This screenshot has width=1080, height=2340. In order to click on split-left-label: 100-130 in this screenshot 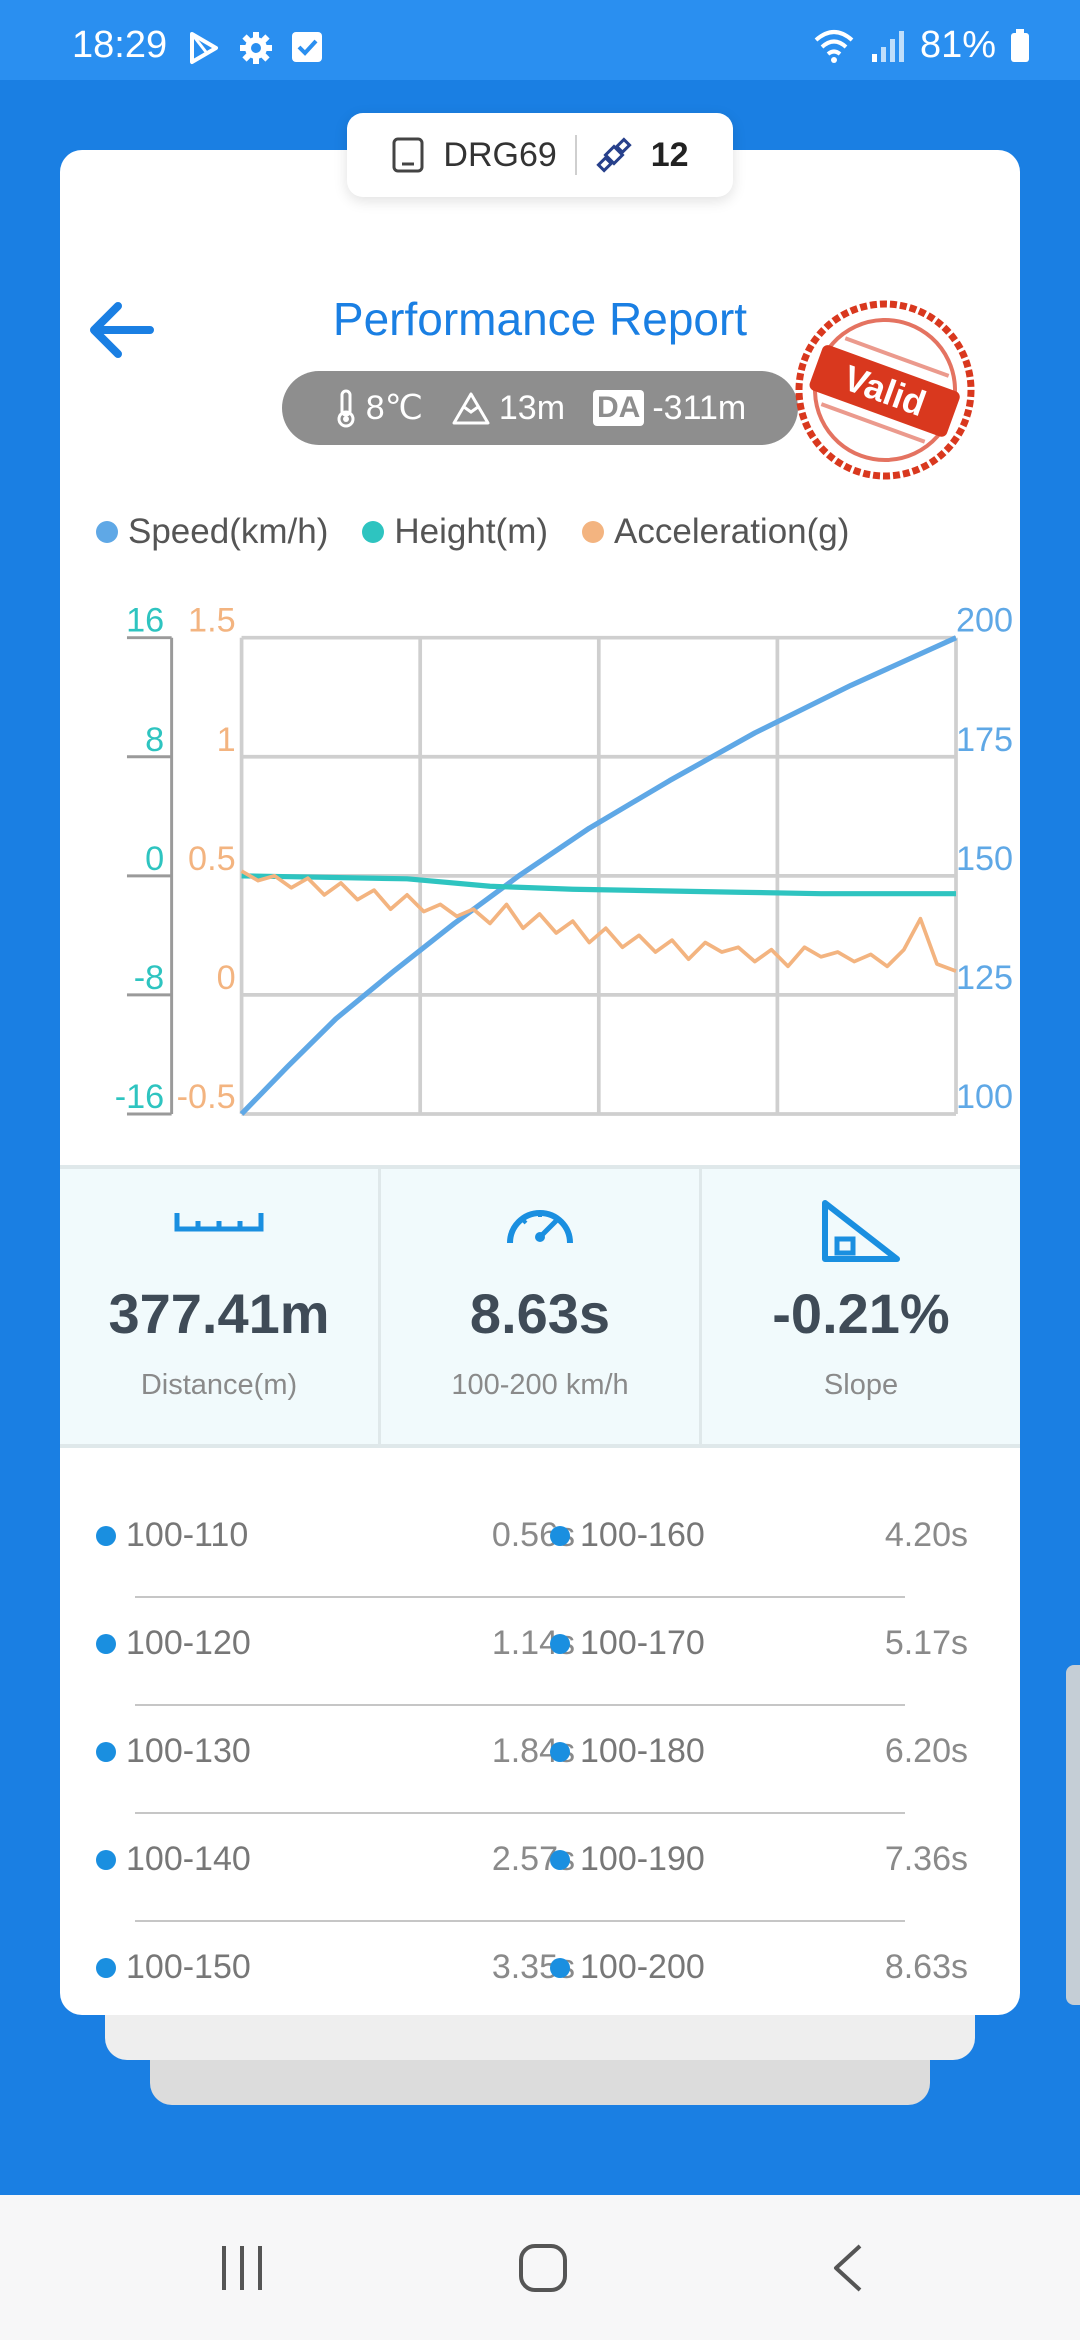, I will do `click(173, 1751)`.